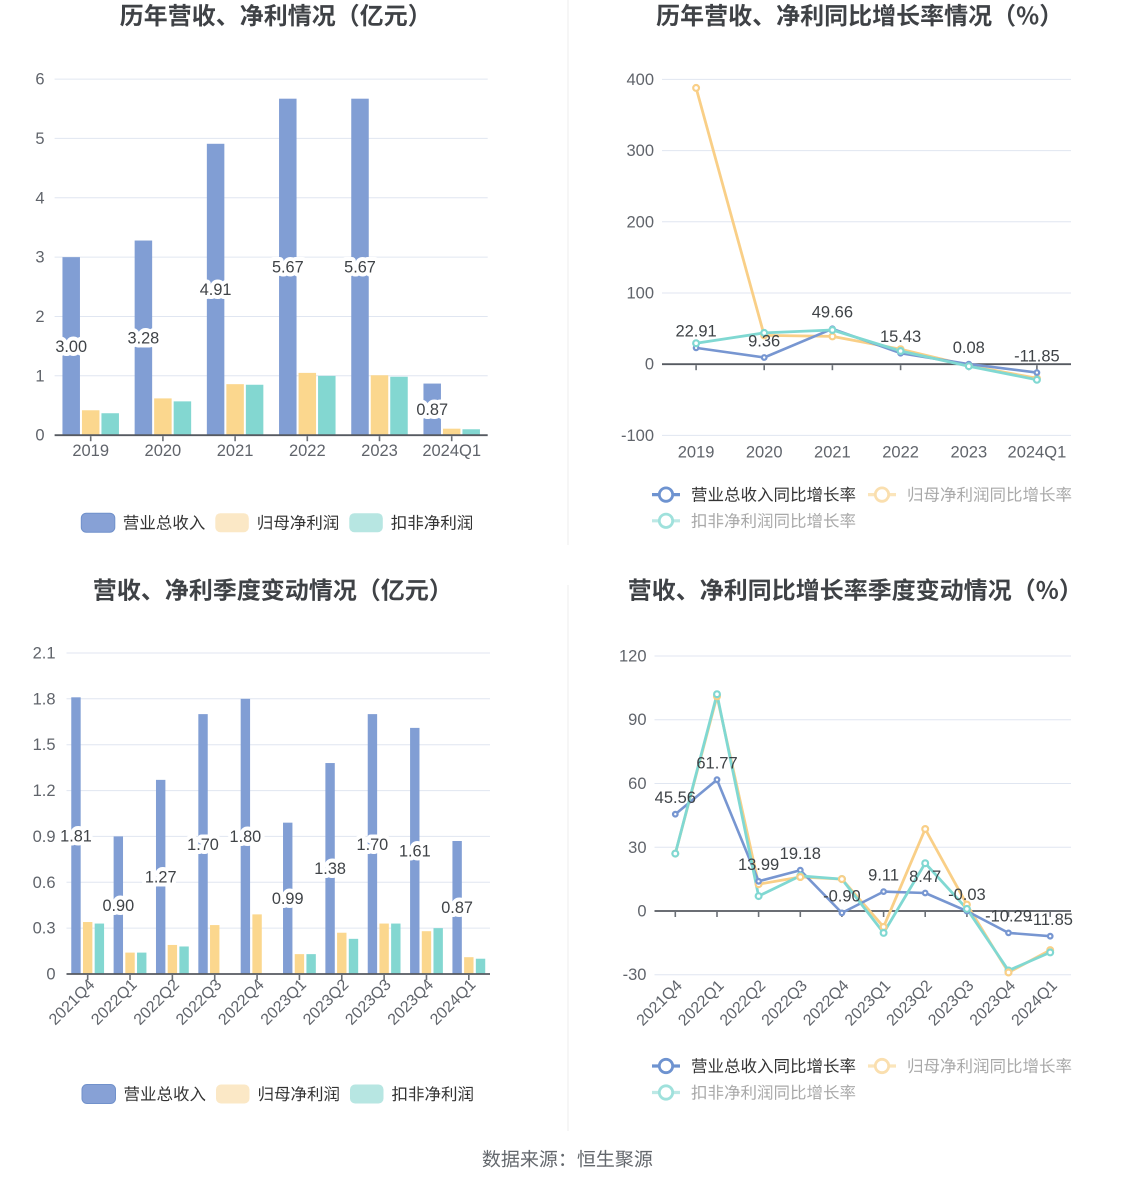 Image resolution: width=1134 pixels, height=1188 pixels. What do you see at coordinates (76, 836) in the screenshot?
I see `svg-text: 1.81` at bounding box center [76, 836].